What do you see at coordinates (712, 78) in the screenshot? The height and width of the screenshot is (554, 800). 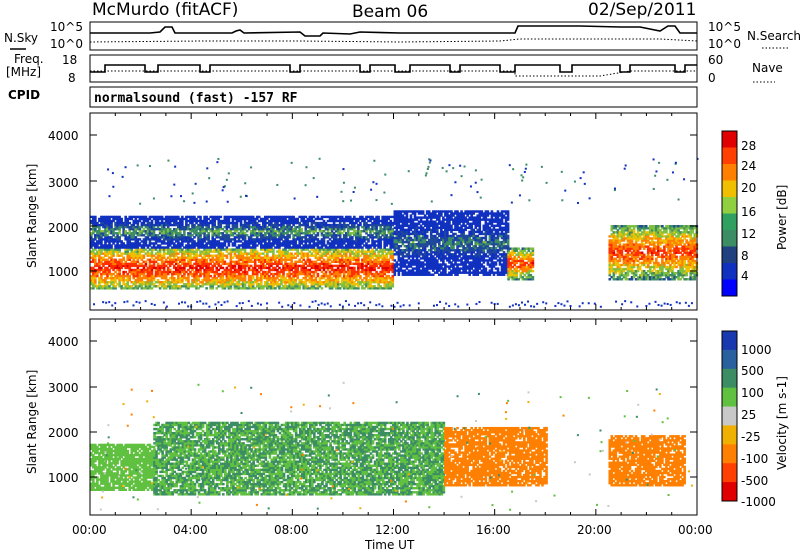 I see `nave-tick-bottom: 0` at bounding box center [712, 78].